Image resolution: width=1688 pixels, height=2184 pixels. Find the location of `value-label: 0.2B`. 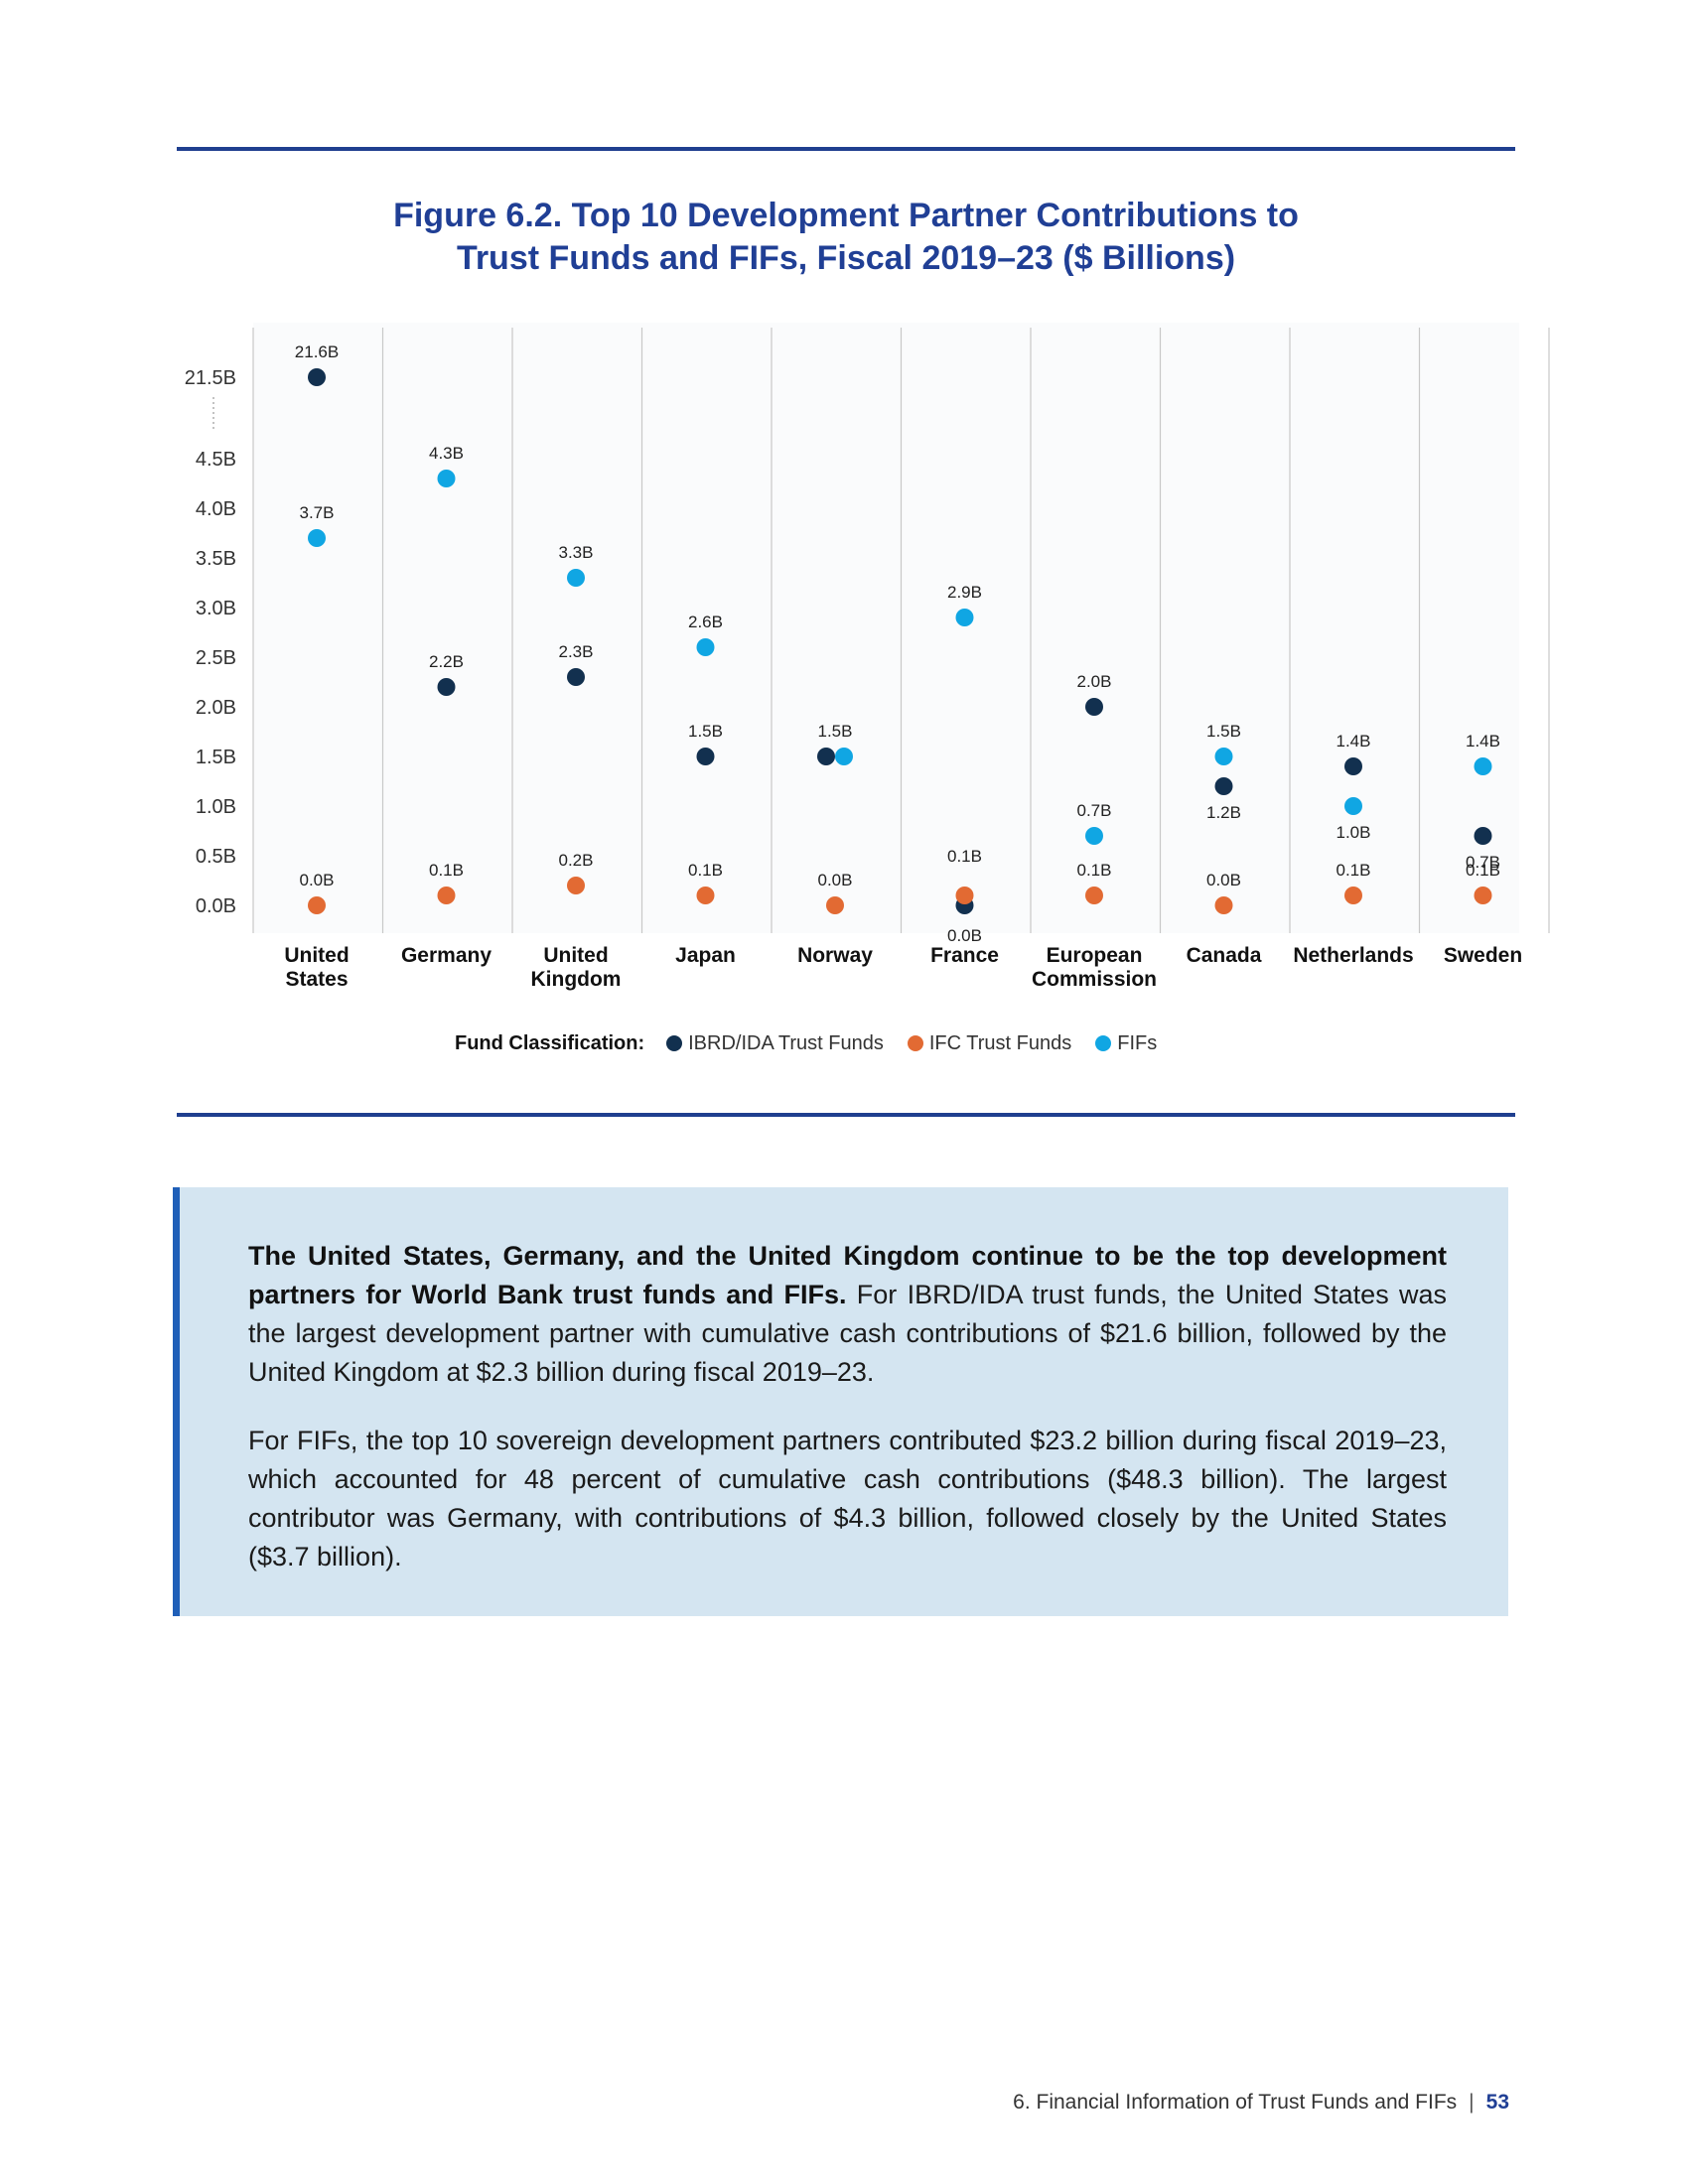

value-label: 0.2B is located at coordinates (576, 860).